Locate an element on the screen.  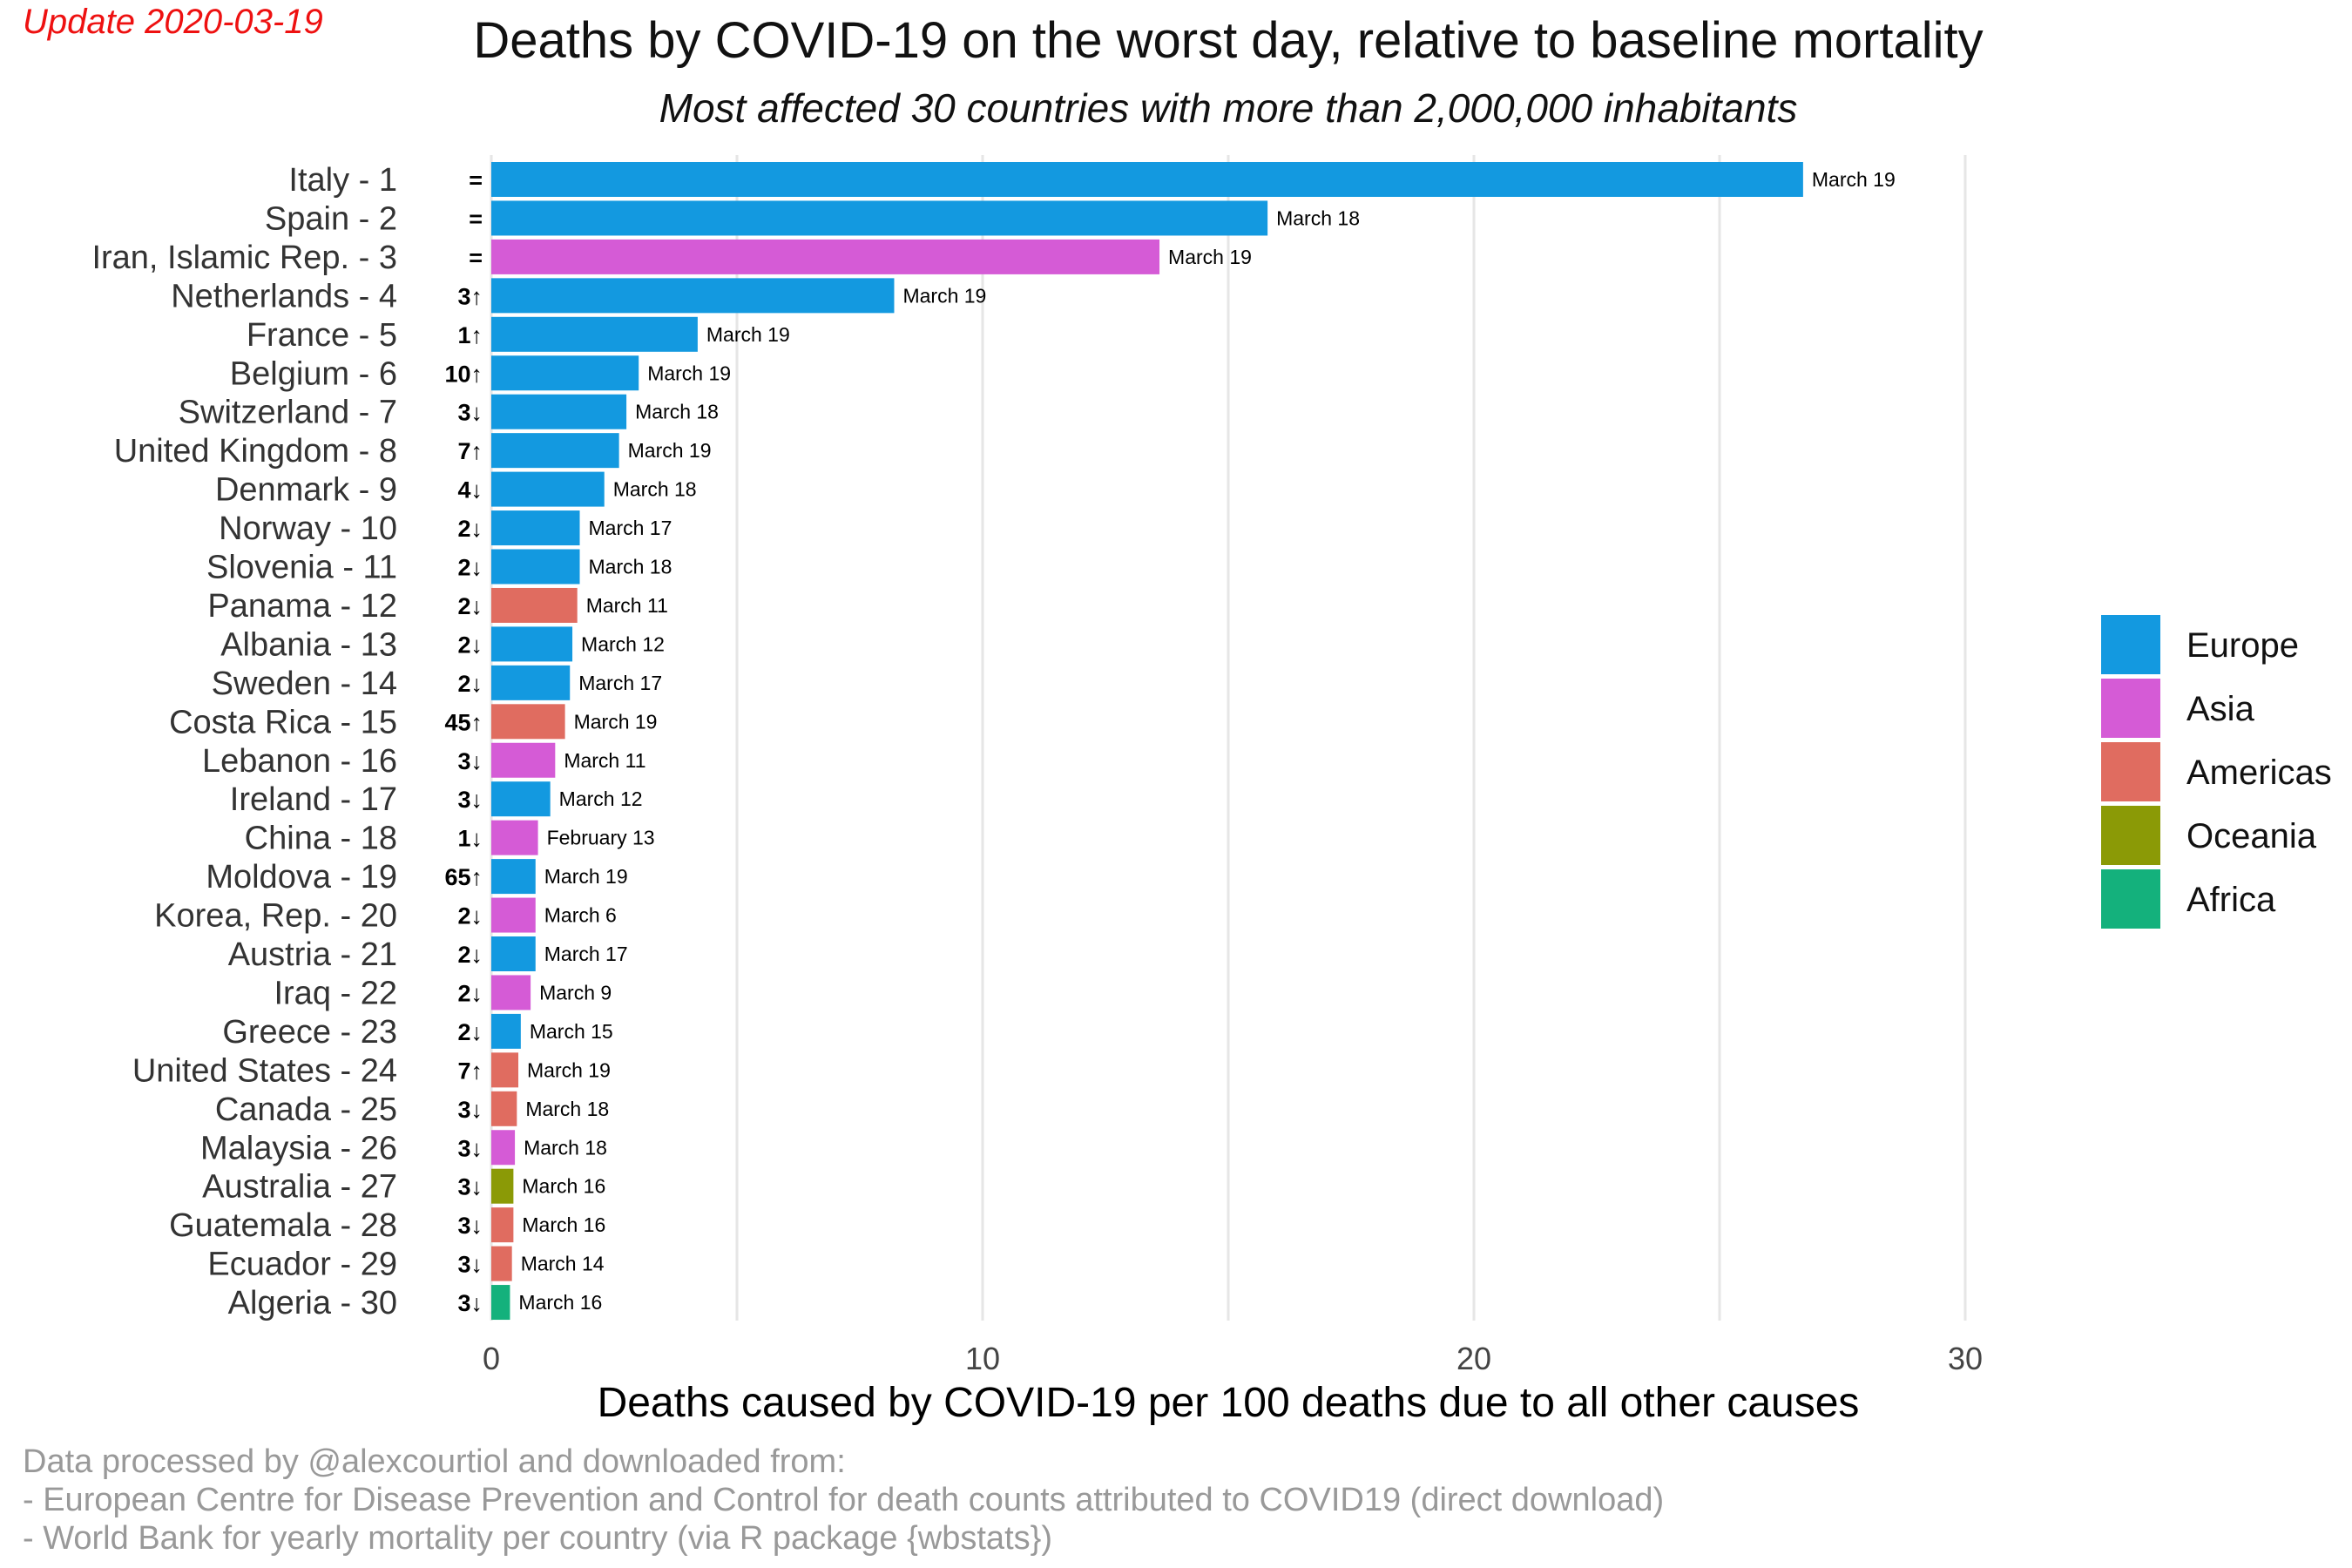
legend-item: Europe is located at coordinates (2200, 644).